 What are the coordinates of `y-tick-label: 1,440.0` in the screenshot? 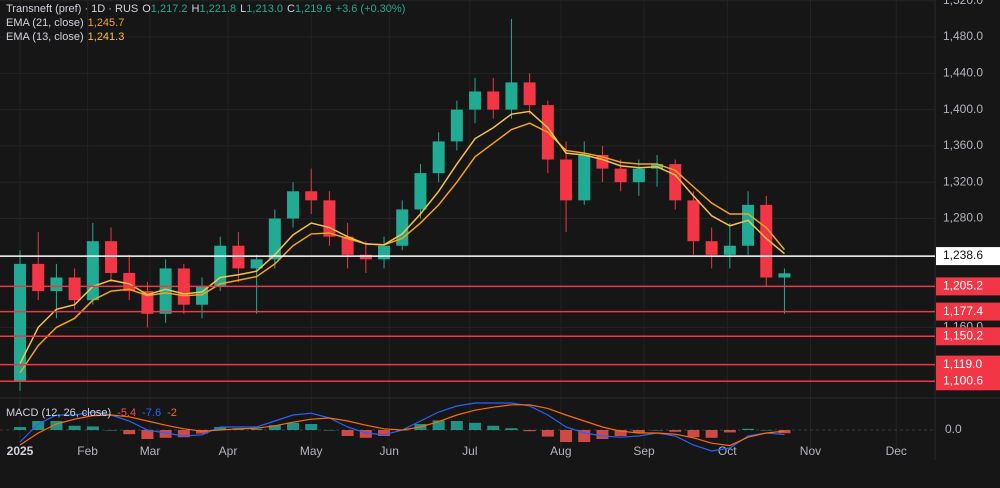 It's located at (963, 72).